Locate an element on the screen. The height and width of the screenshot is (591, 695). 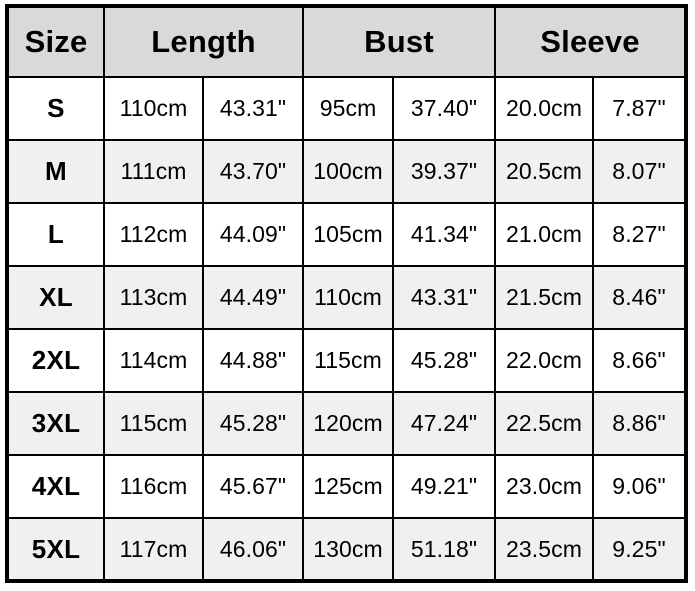
cell-bust-cm: 120cm is located at coordinates (348, 423).